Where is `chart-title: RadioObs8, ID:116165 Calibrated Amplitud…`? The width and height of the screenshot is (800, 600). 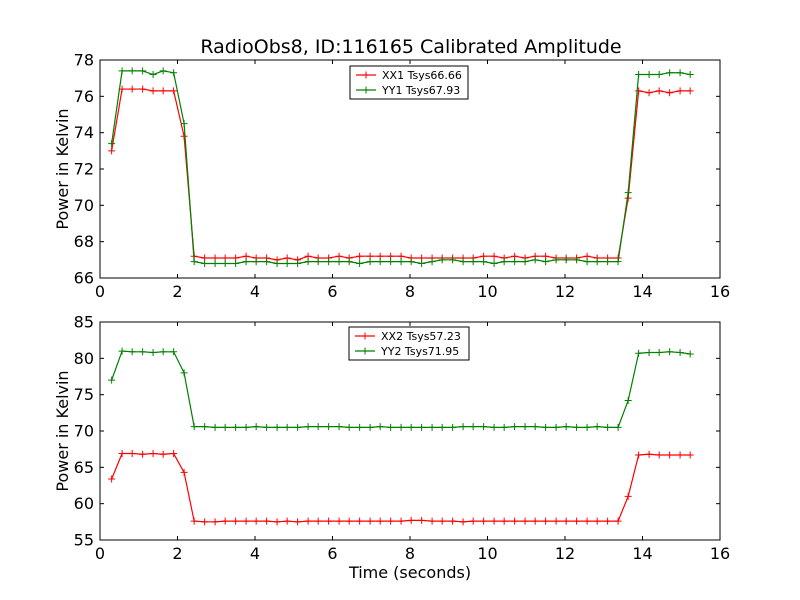
chart-title: RadioObs8, ID:116165 Calibrated Amplitud… is located at coordinates (410, 47).